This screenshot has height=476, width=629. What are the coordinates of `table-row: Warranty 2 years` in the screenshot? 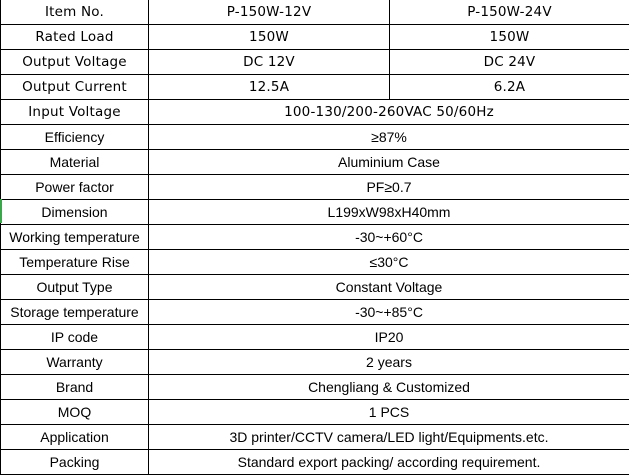 It's located at (314, 362).